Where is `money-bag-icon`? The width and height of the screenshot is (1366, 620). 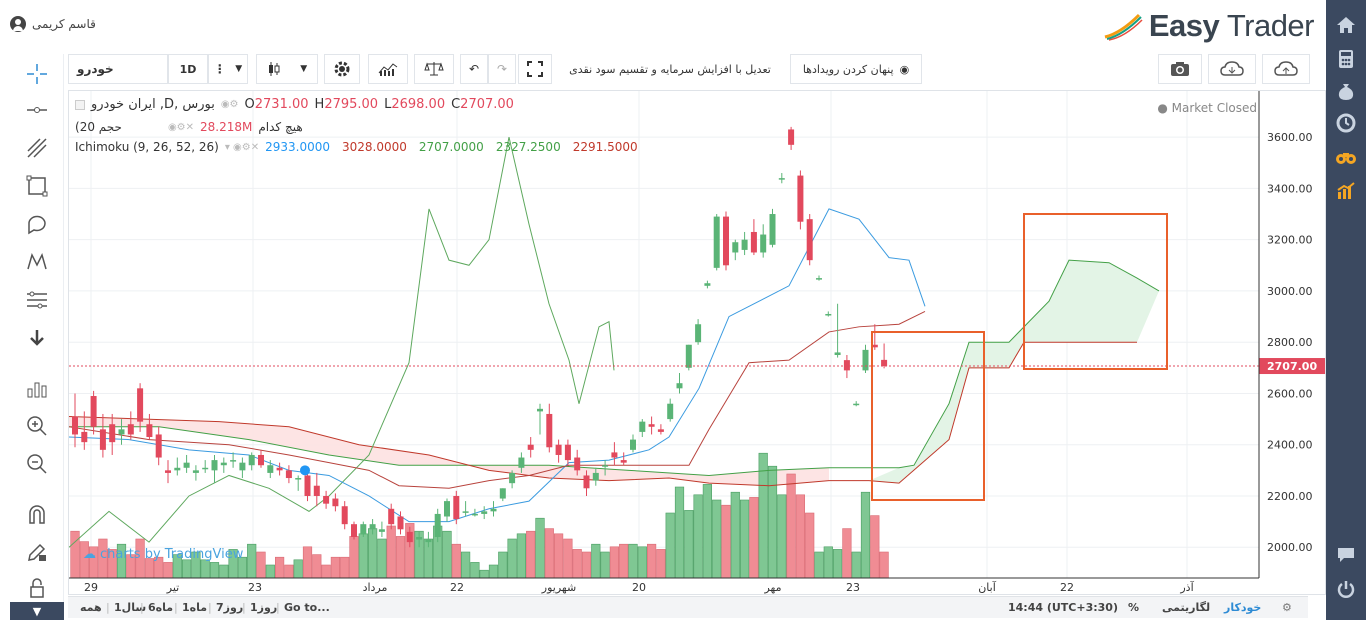
money-bag-icon is located at coordinates (1346, 91).